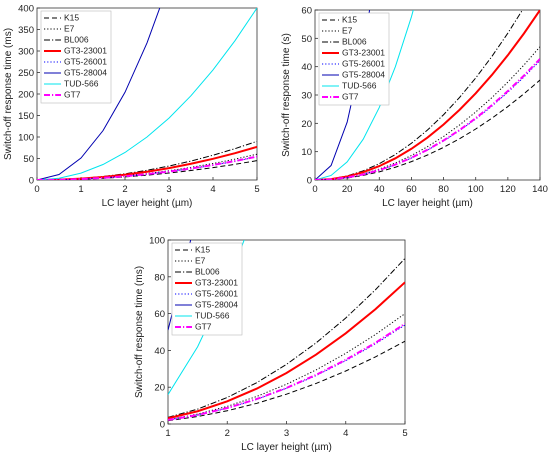 The width and height of the screenshot is (550, 457). I want to click on y-tick-label: 150, so click(26, 116).